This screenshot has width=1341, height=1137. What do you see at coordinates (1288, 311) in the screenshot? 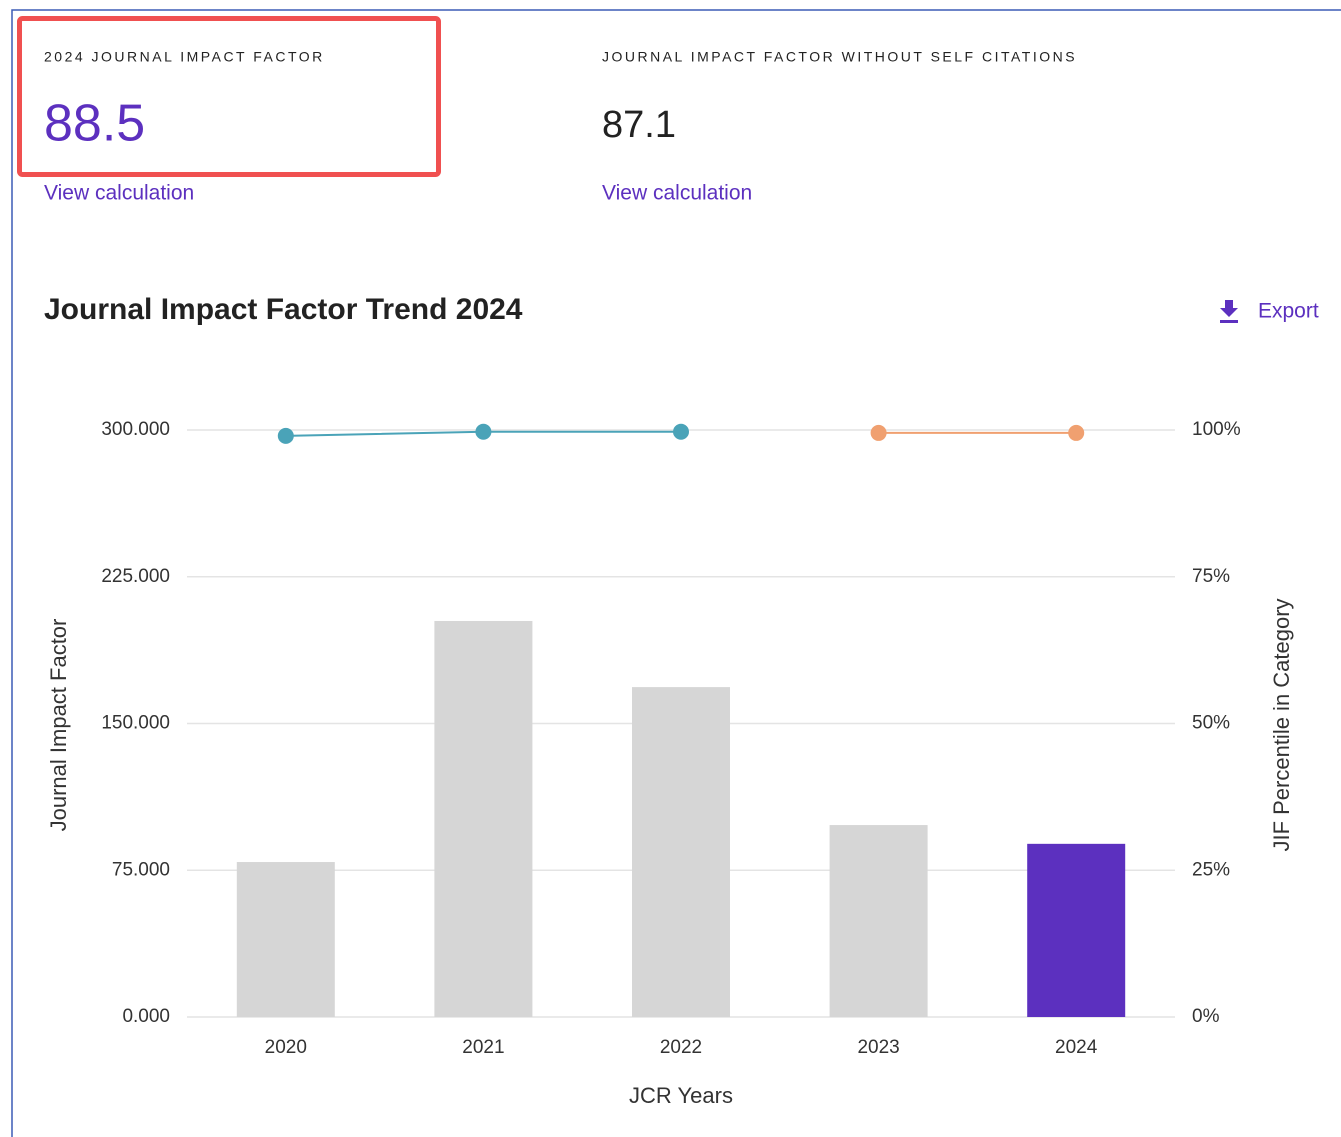
I see `export-label: Export` at bounding box center [1288, 311].